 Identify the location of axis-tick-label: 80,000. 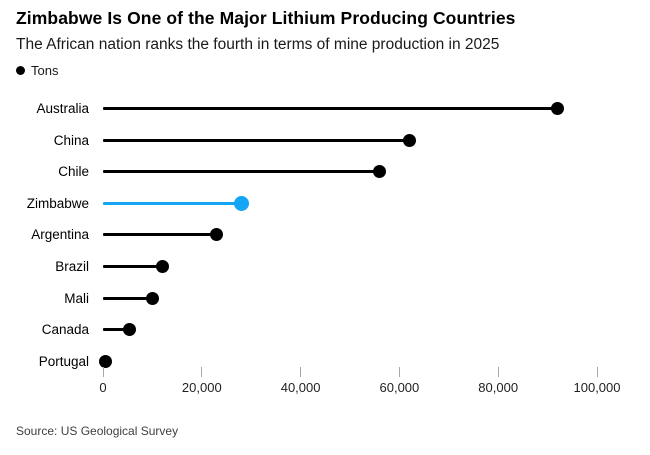
(498, 387).